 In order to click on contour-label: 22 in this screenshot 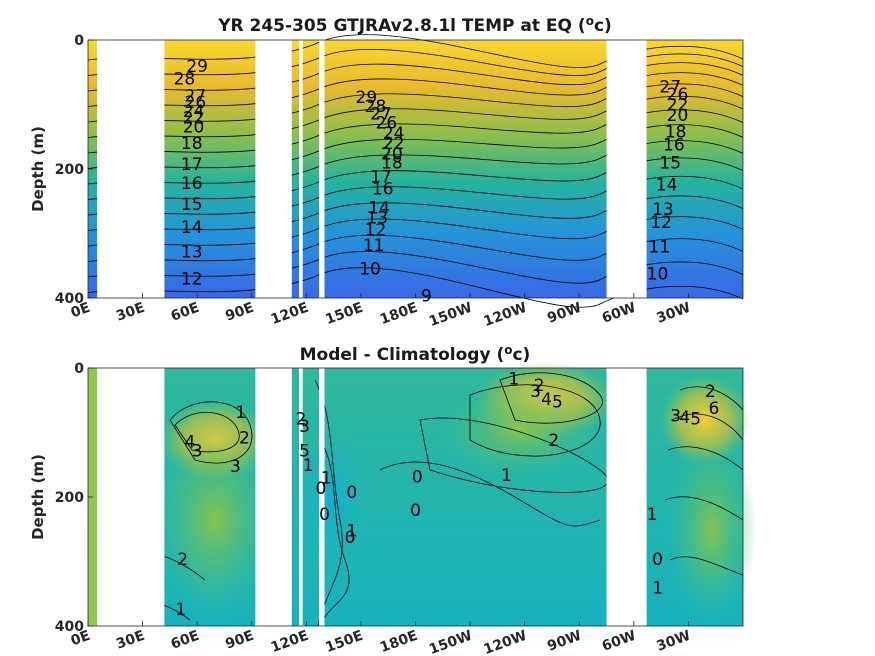, I will do `click(678, 106)`.